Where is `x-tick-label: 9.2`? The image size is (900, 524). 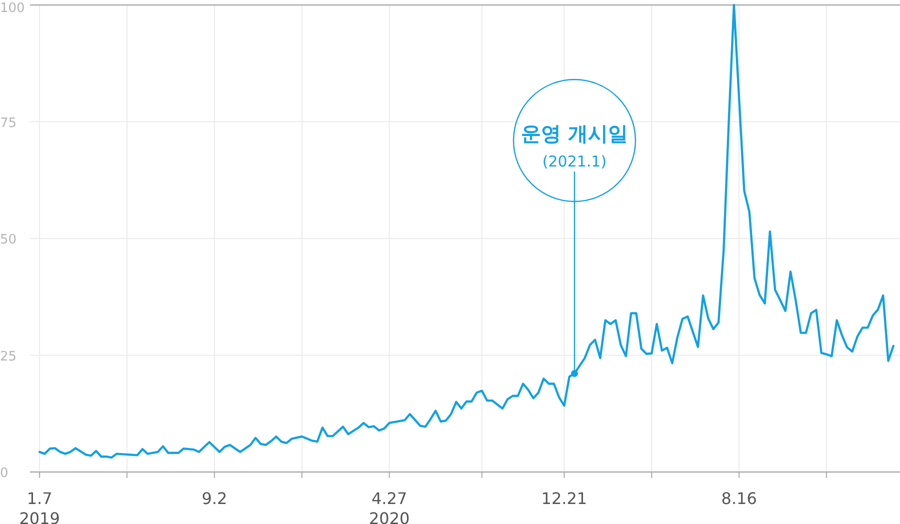 x-tick-label: 9.2 is located at coordinates (215, 498).